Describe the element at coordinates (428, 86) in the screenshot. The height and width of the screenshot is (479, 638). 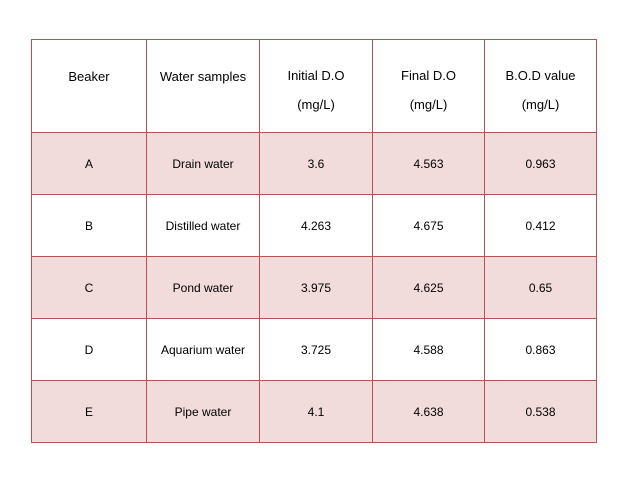
I see `header-final-do: Final D.O (mg/L)` at that location.